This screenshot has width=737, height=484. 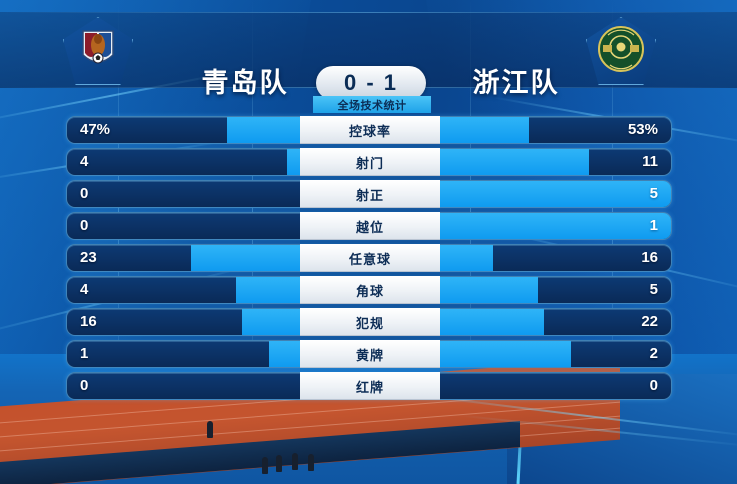 What do you see at coordinates (98, 51) in the screenshot?
I see `qingdao-crest` at bounding box center [98, 51].